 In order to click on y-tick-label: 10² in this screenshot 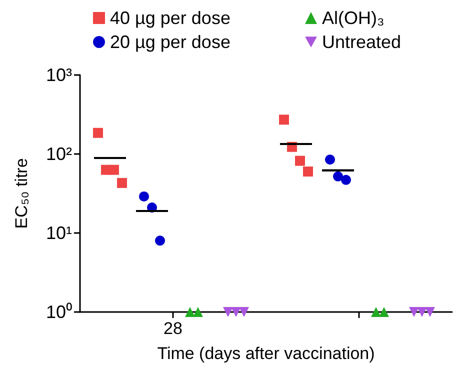, I will do `click(59, 154)`.